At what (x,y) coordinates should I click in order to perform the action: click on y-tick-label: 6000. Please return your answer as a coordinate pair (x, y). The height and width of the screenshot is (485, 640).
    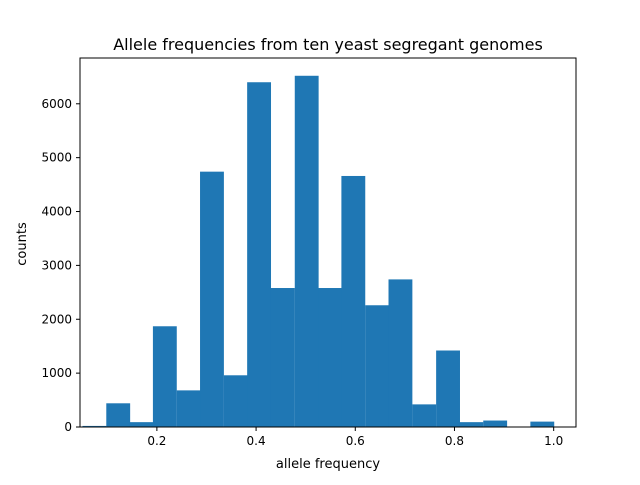
    Looking at the image, I should click on (56, 104).